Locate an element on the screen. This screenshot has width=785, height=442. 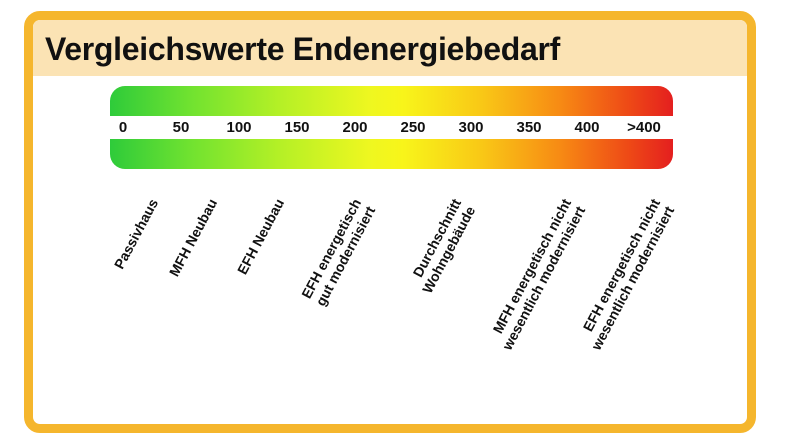
tick-label: 0 is located at coordinates (123, 127).